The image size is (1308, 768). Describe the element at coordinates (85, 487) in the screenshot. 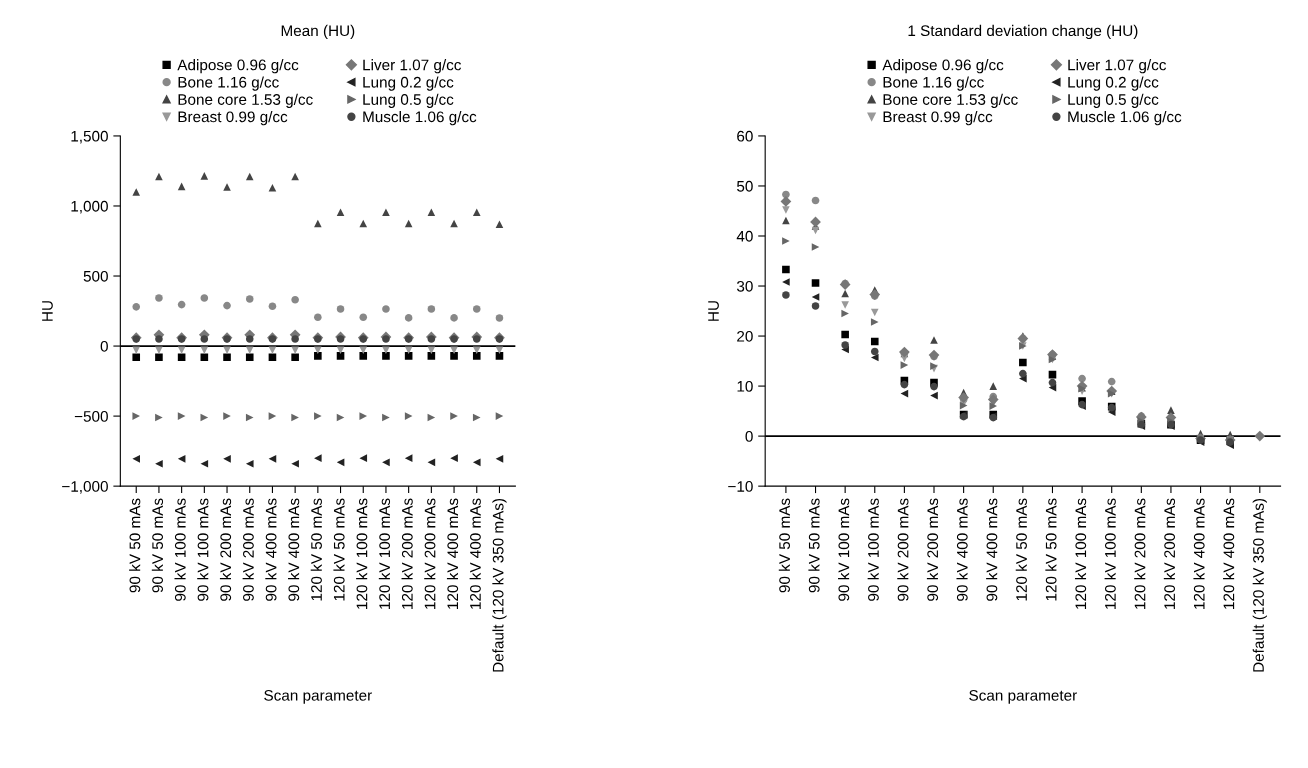

I see `y-tick-label: −1,000` at that location.